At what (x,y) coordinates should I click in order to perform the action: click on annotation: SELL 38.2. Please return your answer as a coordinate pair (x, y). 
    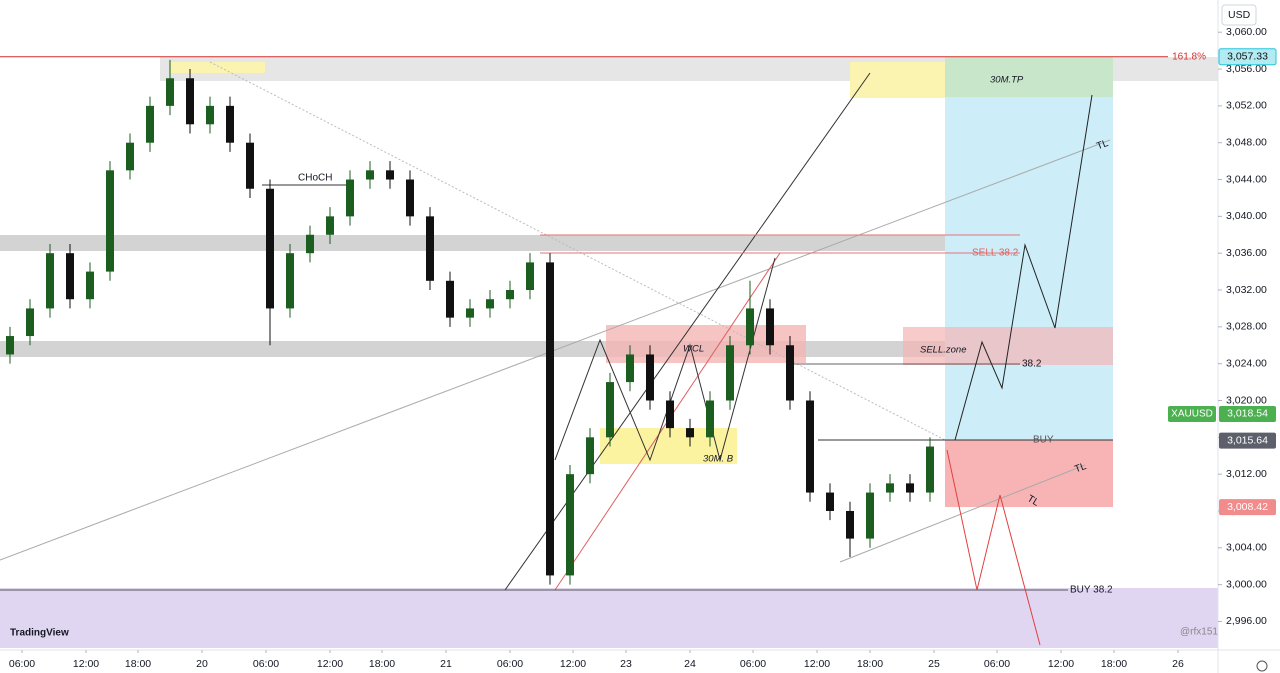
    Looking at the image, I should click on (995, 253).